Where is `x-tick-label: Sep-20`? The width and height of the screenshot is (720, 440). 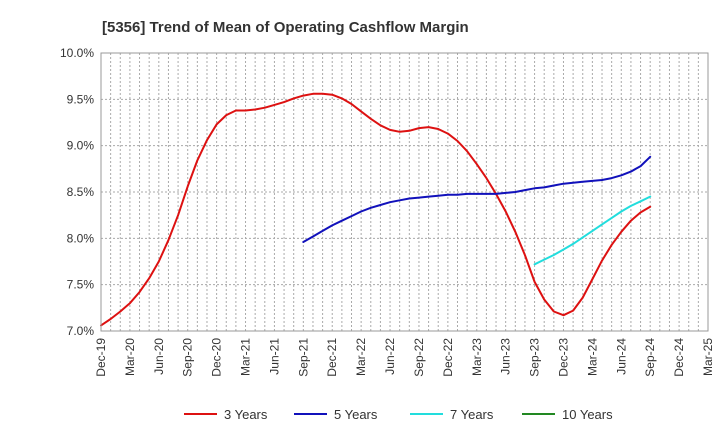
x-tick-label: Sep-20 is located at coordinates (188, 357).